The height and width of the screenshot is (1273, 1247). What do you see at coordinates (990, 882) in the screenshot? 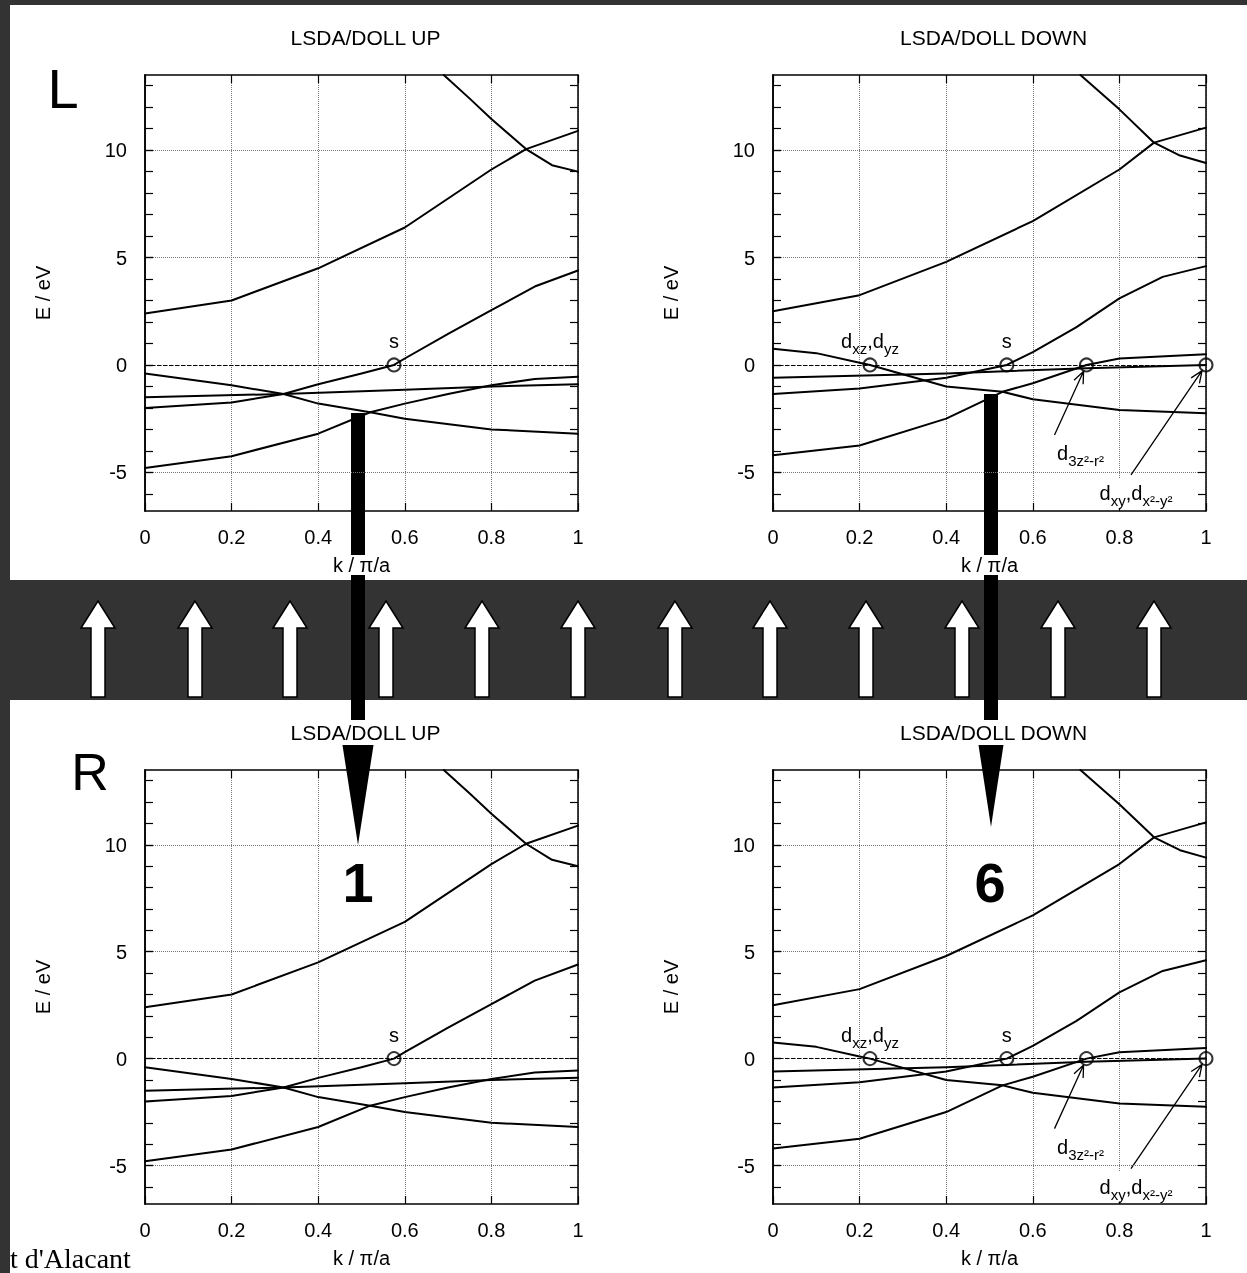
I see `annotation: 6` at bounding box center [990, 882].